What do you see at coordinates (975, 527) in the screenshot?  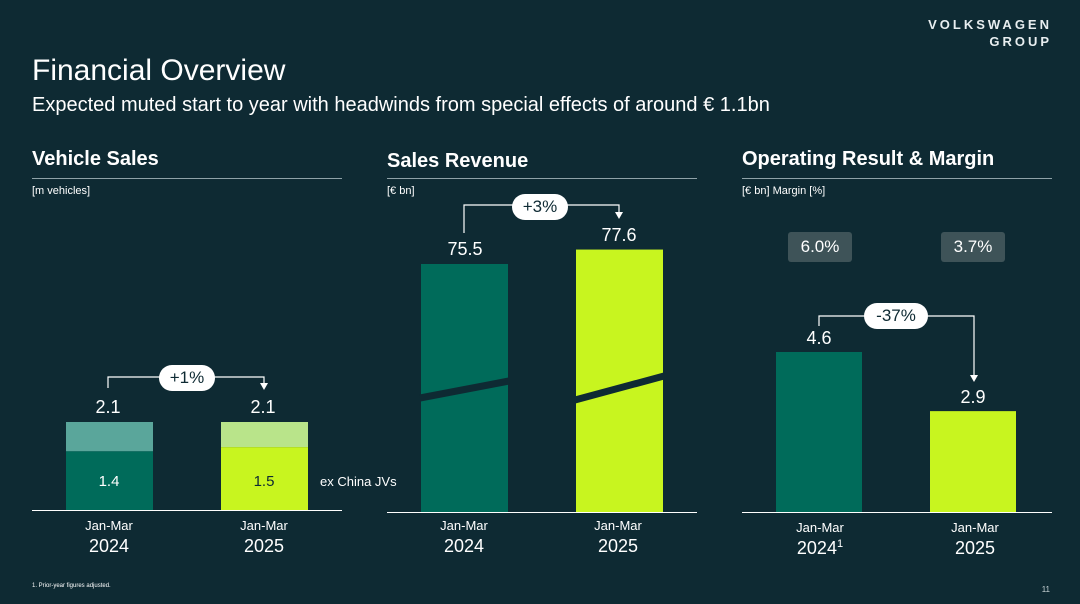 I see `or-x-label-2025: Jan-Mar` at bounding box center [975, 527].